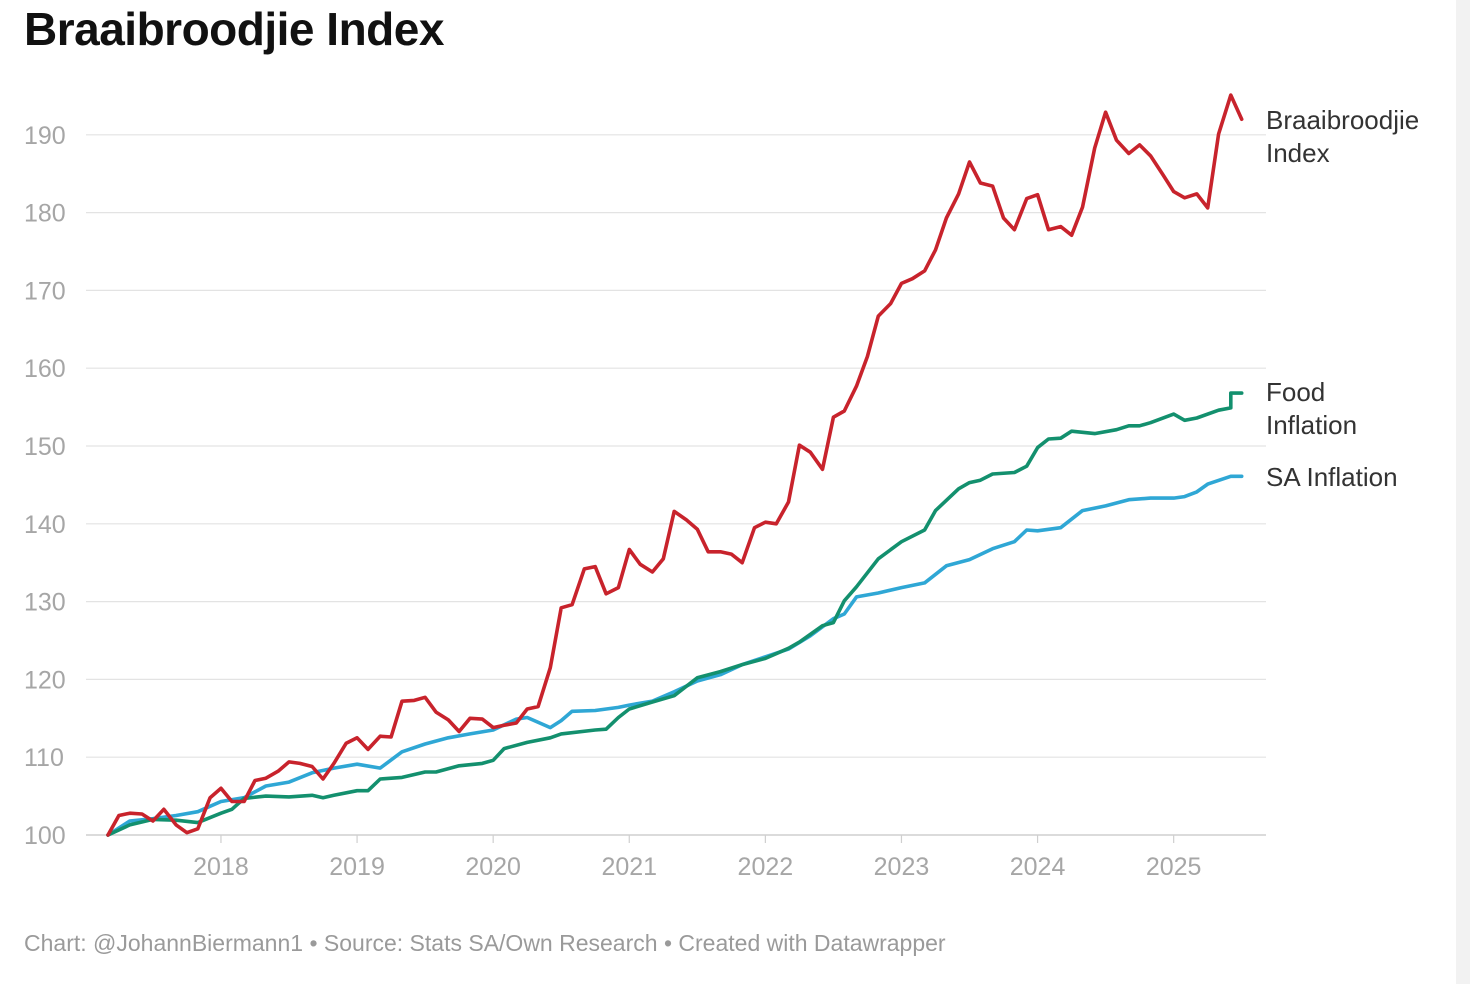 This screenshot has width=1470, height=984. Describe the element at coordinates (44, 758) in the screenshot. I see `y-tick-label: 110` at that location.